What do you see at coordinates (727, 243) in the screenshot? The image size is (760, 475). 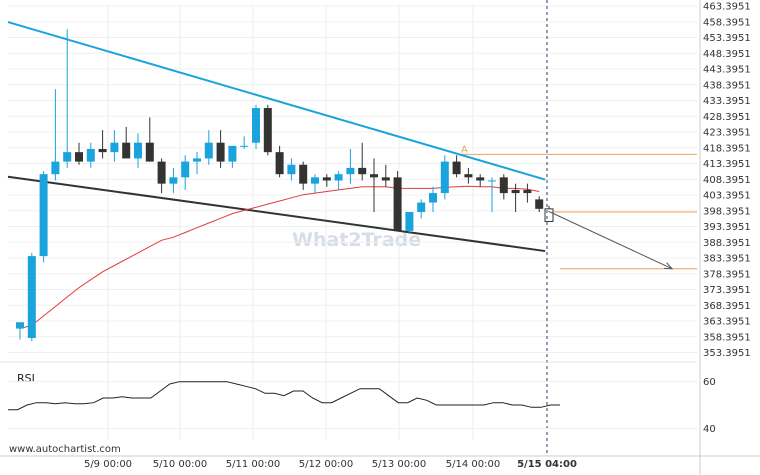 I see `y-tick-label: 388.3951` at bounding box center [727, 243].